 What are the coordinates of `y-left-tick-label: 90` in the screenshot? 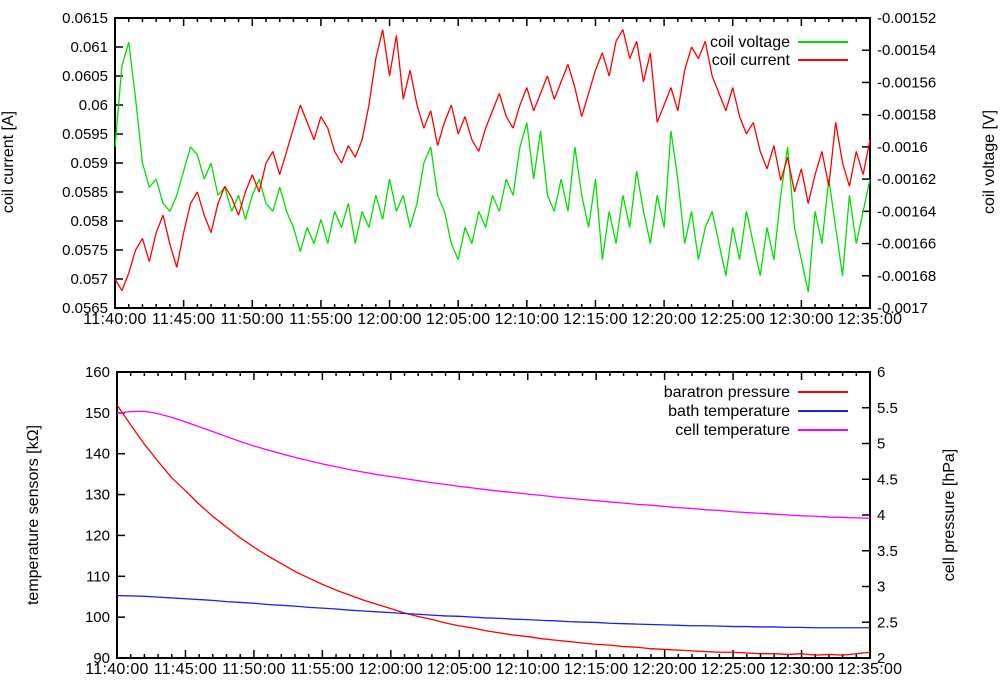 It's located at (101, 658).